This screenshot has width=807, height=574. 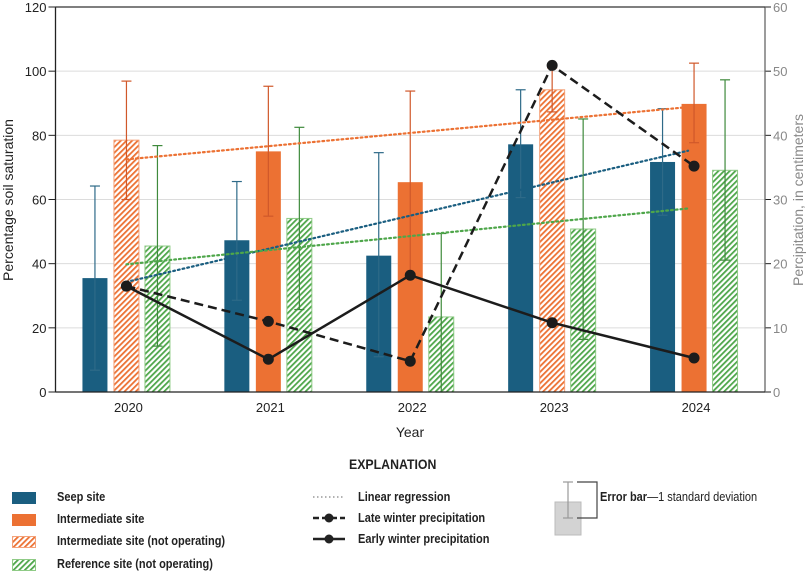 What do you see at coordinates (780, 264) in the screenshot?
I see `y2-tick-label: 20` at bounding box center [780, 264].